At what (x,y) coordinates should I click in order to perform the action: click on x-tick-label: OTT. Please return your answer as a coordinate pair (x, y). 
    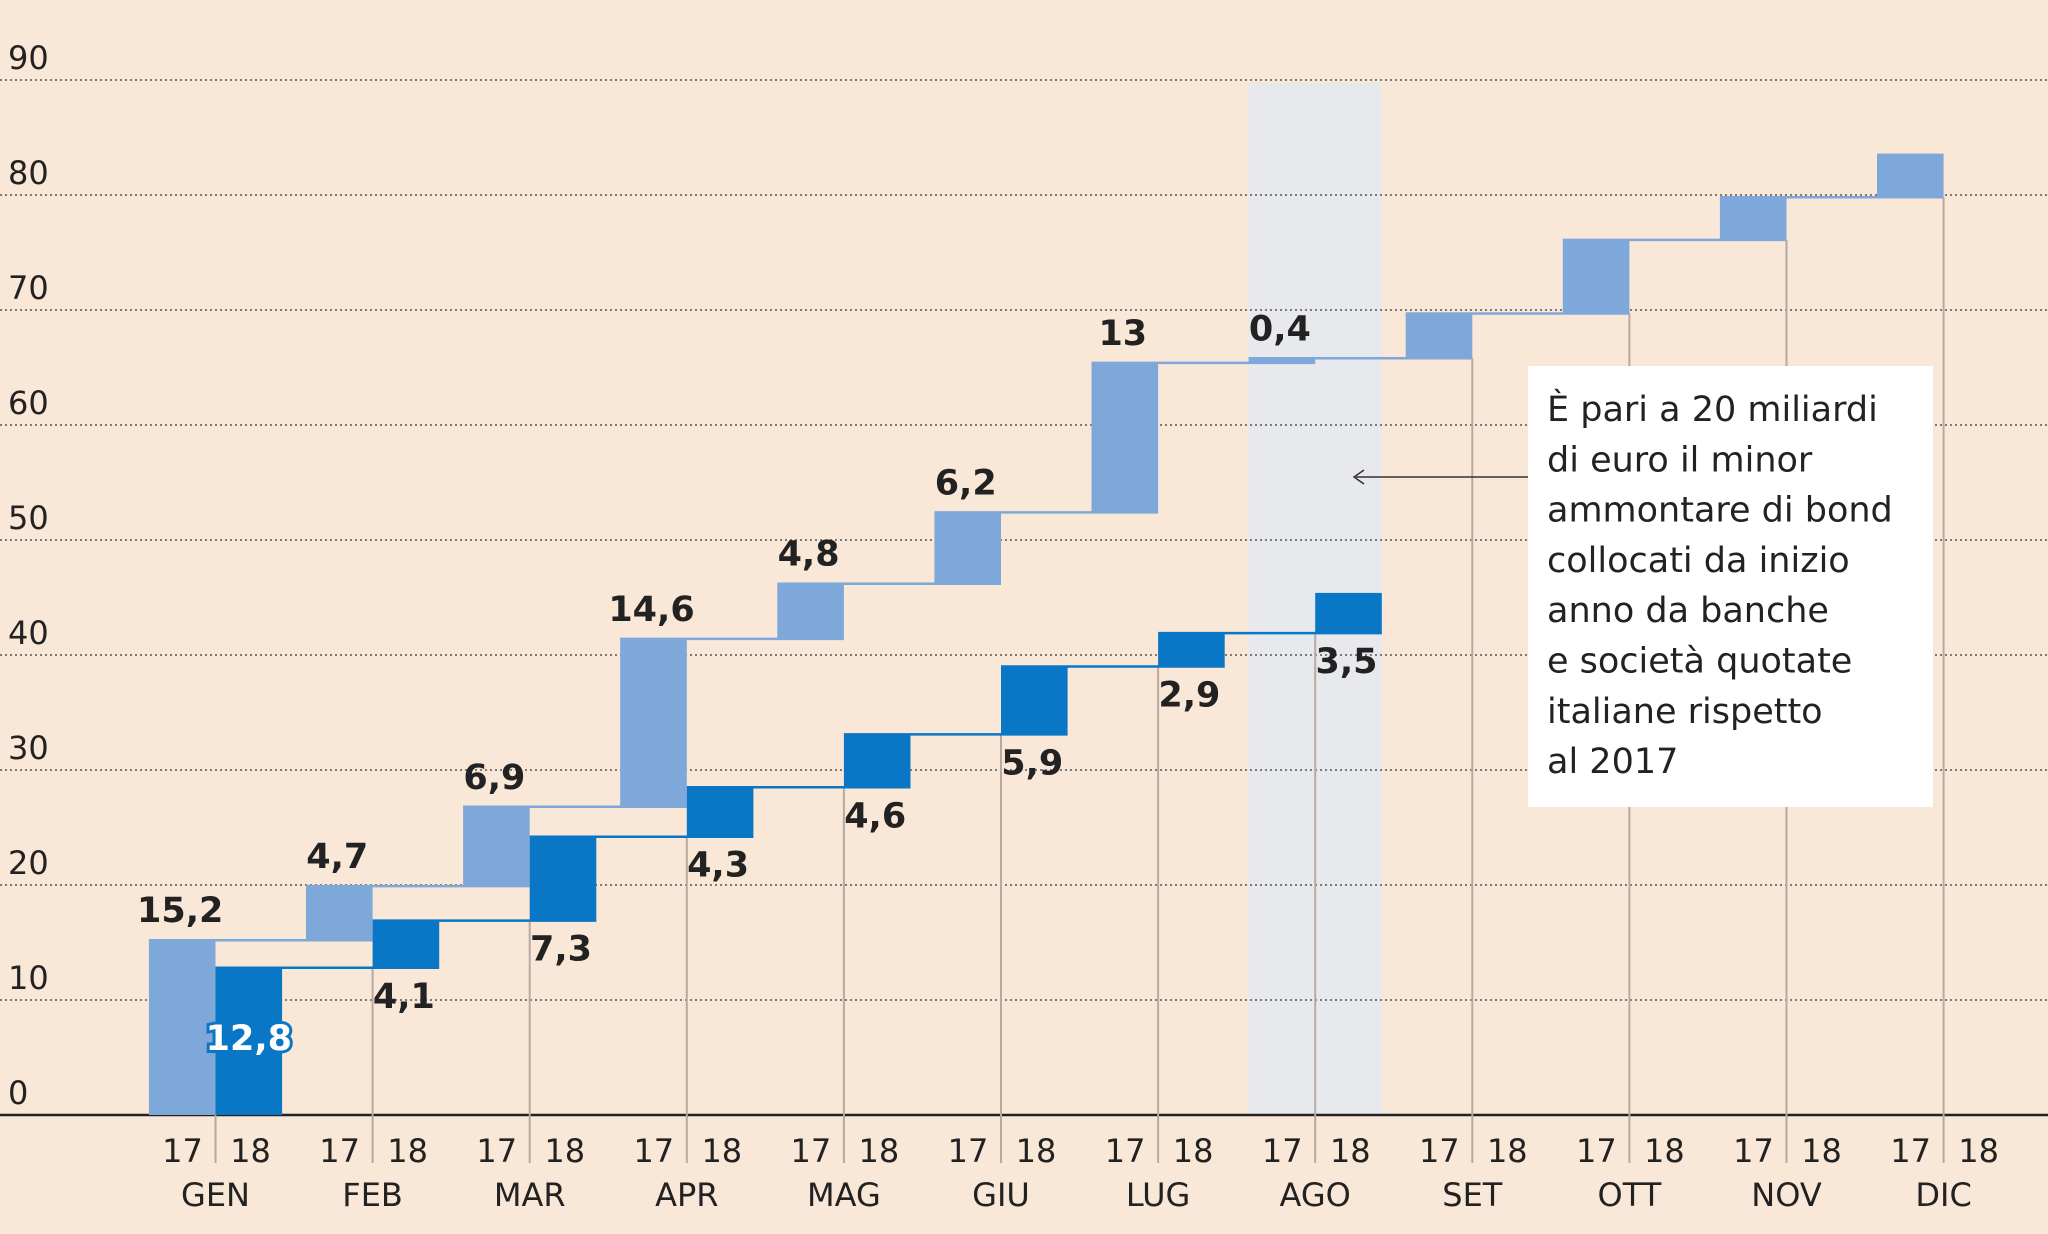
    Looking at the image, I should click on (1630, 1195).